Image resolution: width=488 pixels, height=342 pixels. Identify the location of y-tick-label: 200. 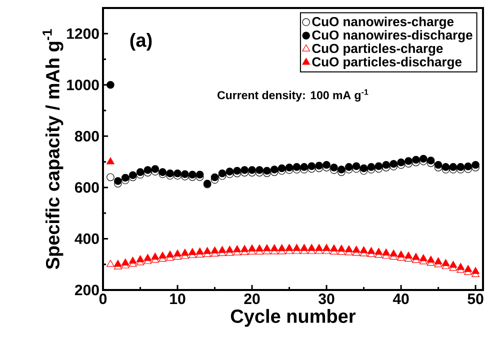
(86, 290).